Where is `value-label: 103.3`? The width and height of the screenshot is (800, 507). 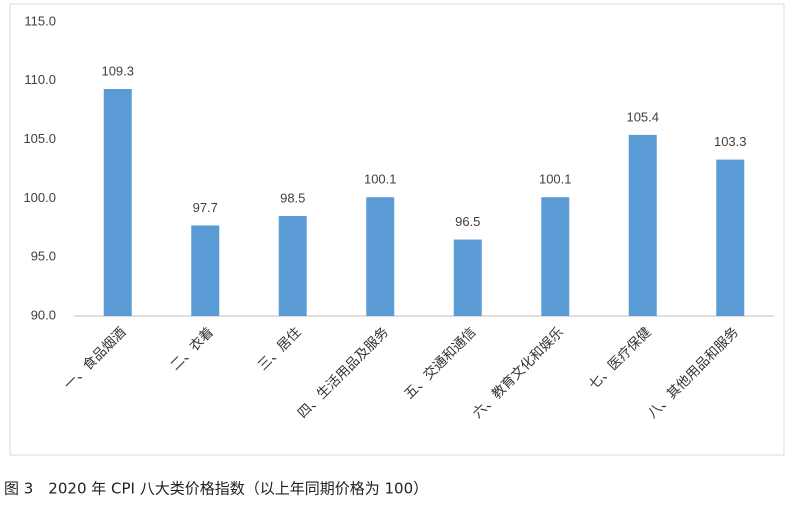
value-label: 103.3 is located at coordinates (730, 141).